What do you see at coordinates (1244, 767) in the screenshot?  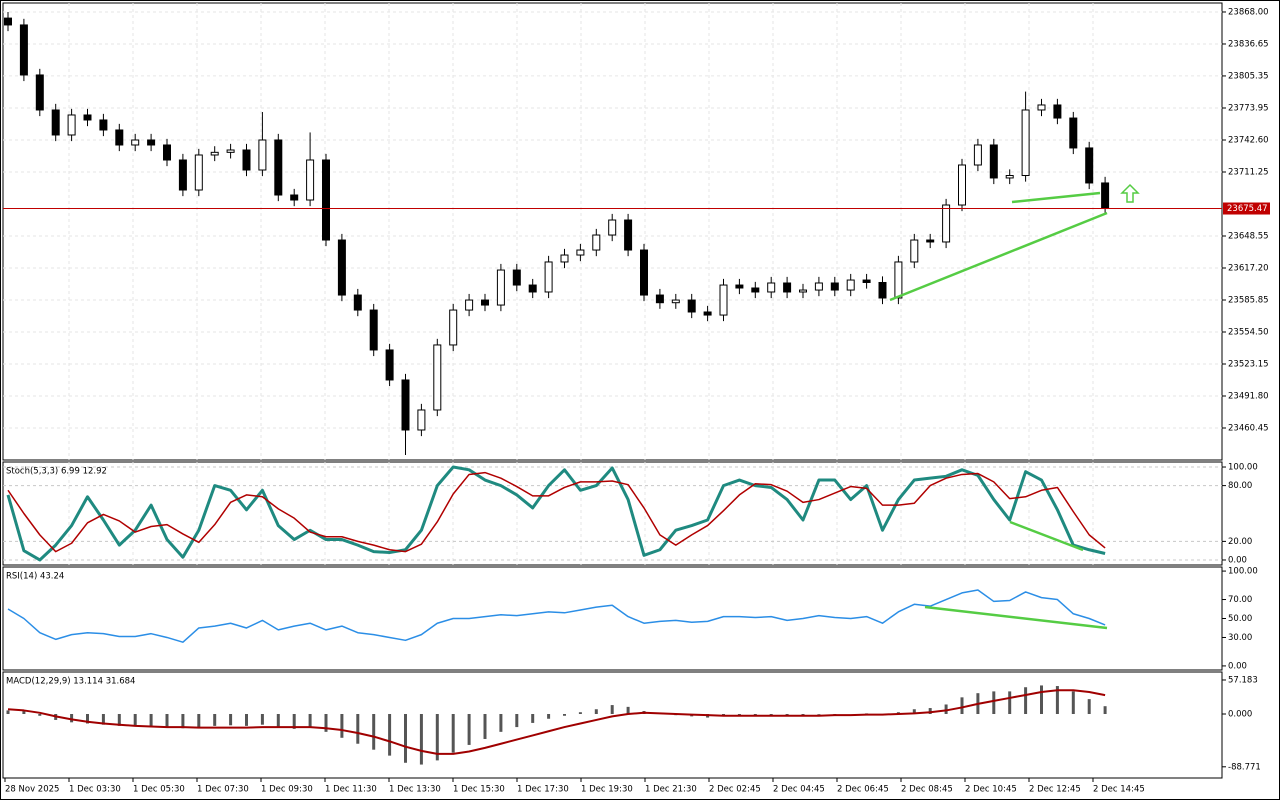 I see `y-tick-label: -88.771` at bounding box center [1244, 767].